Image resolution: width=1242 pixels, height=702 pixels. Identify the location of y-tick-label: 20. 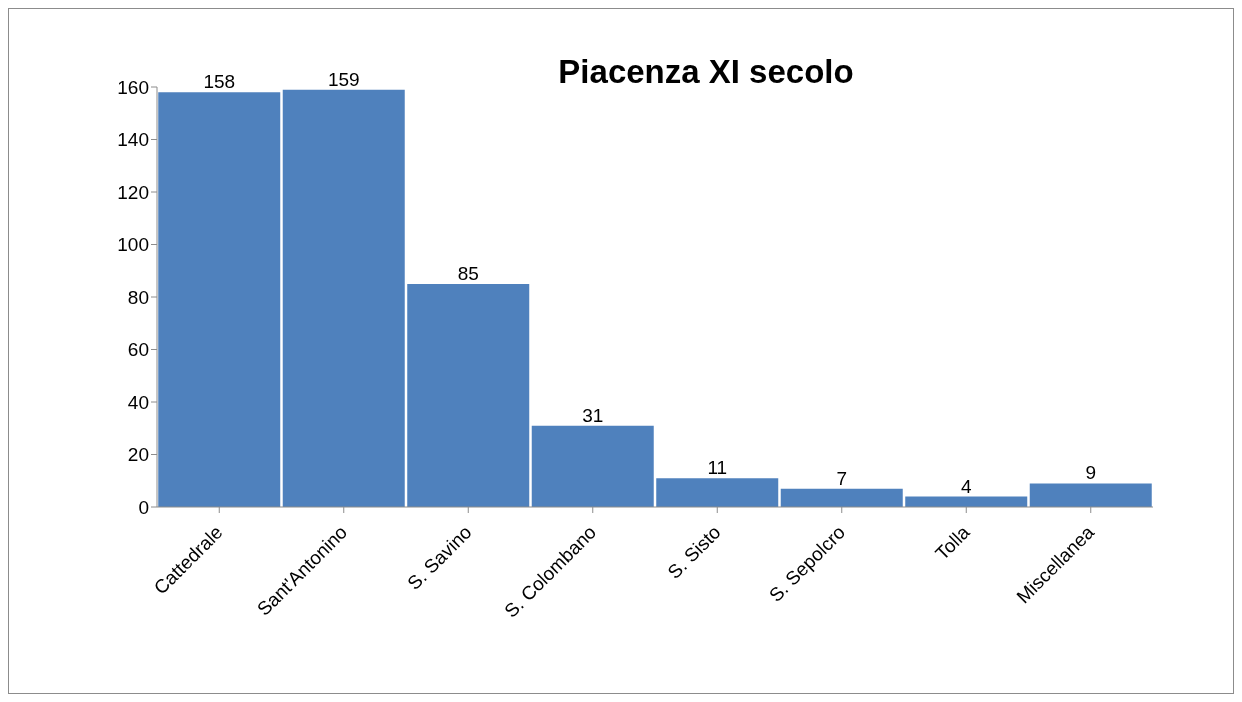
(138, 455).